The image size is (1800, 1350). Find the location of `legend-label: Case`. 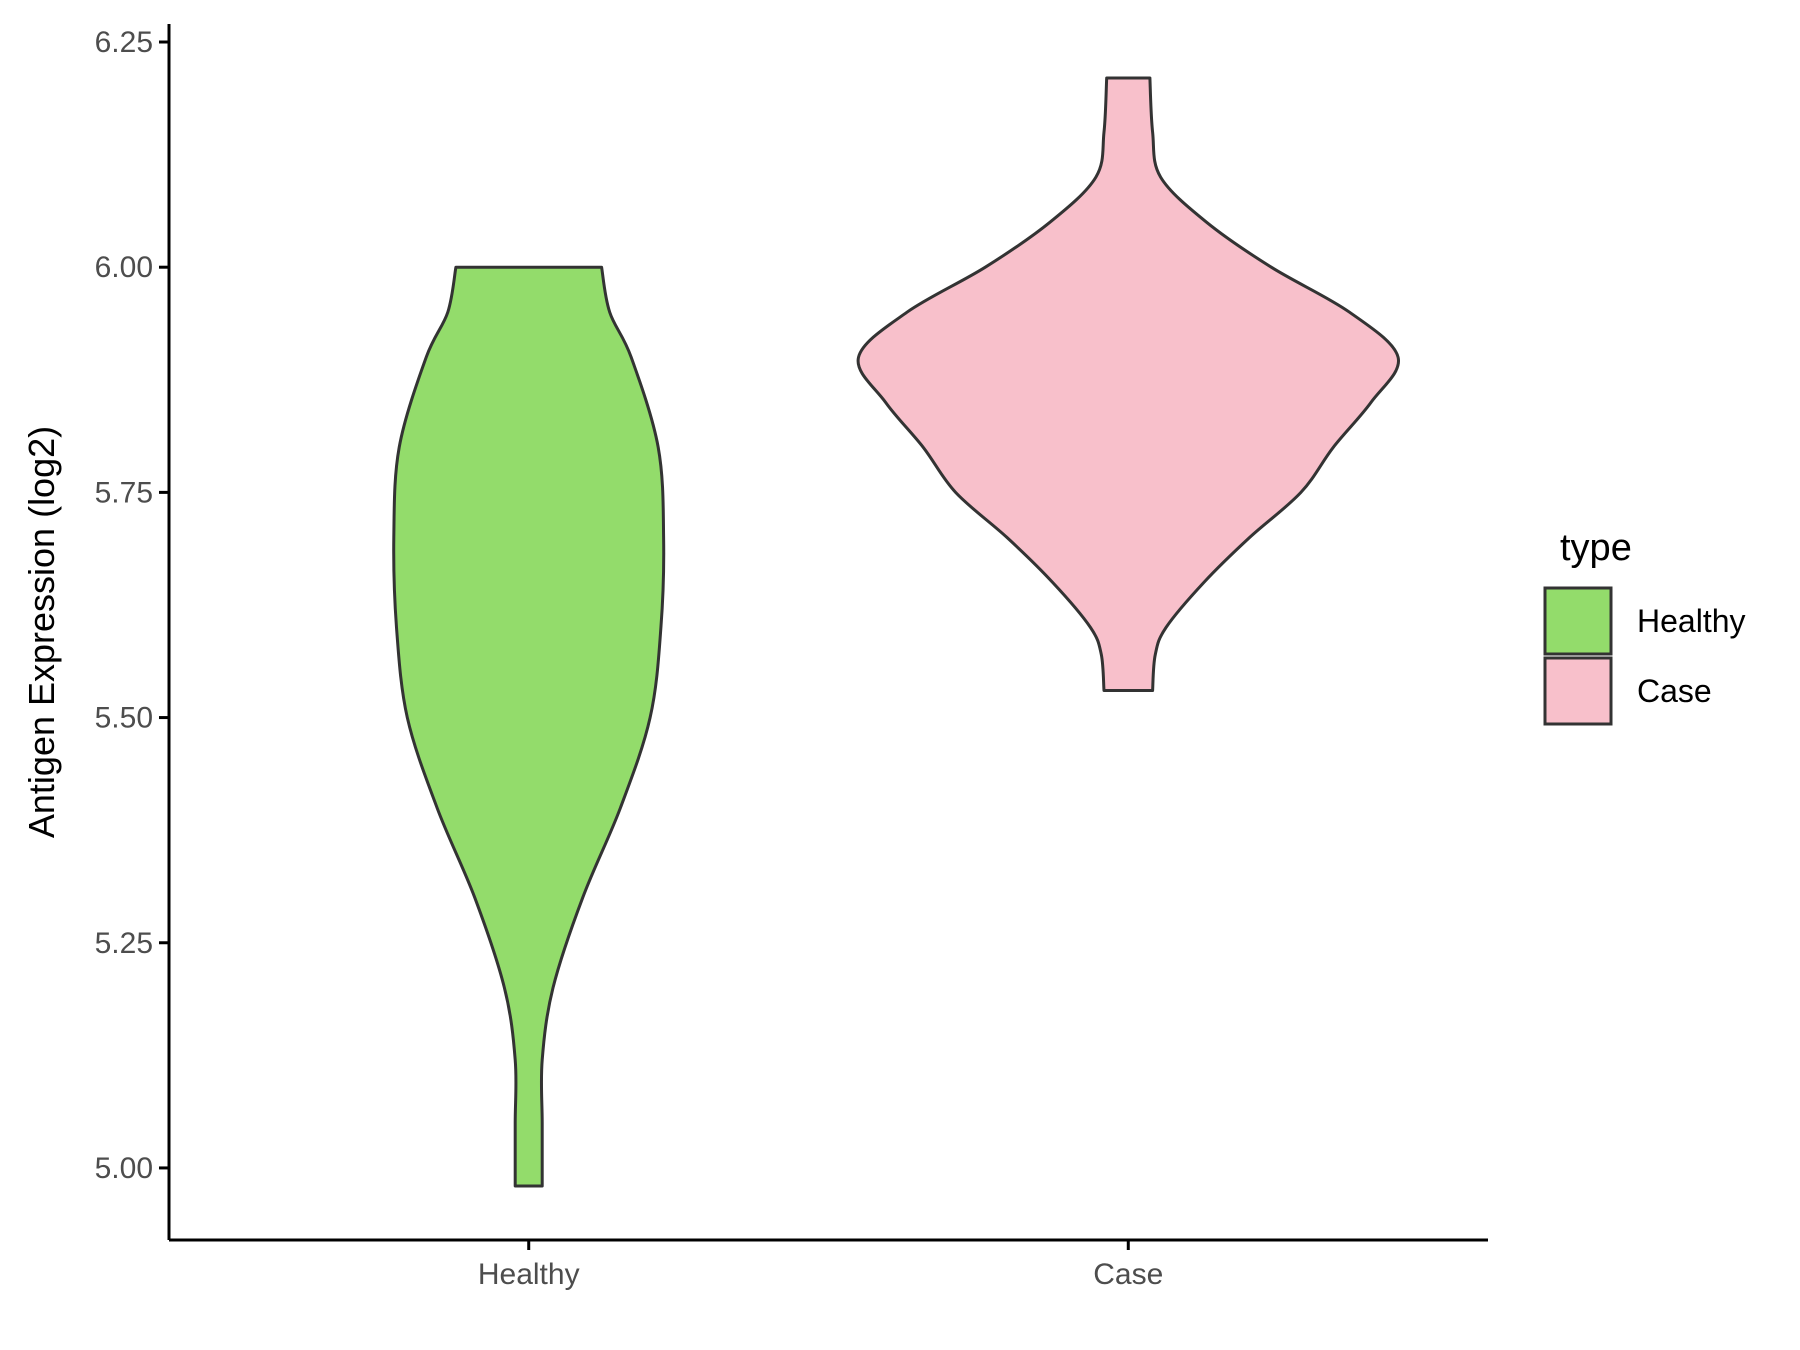

legend-label: Case is located at coordinates (1674, 691).